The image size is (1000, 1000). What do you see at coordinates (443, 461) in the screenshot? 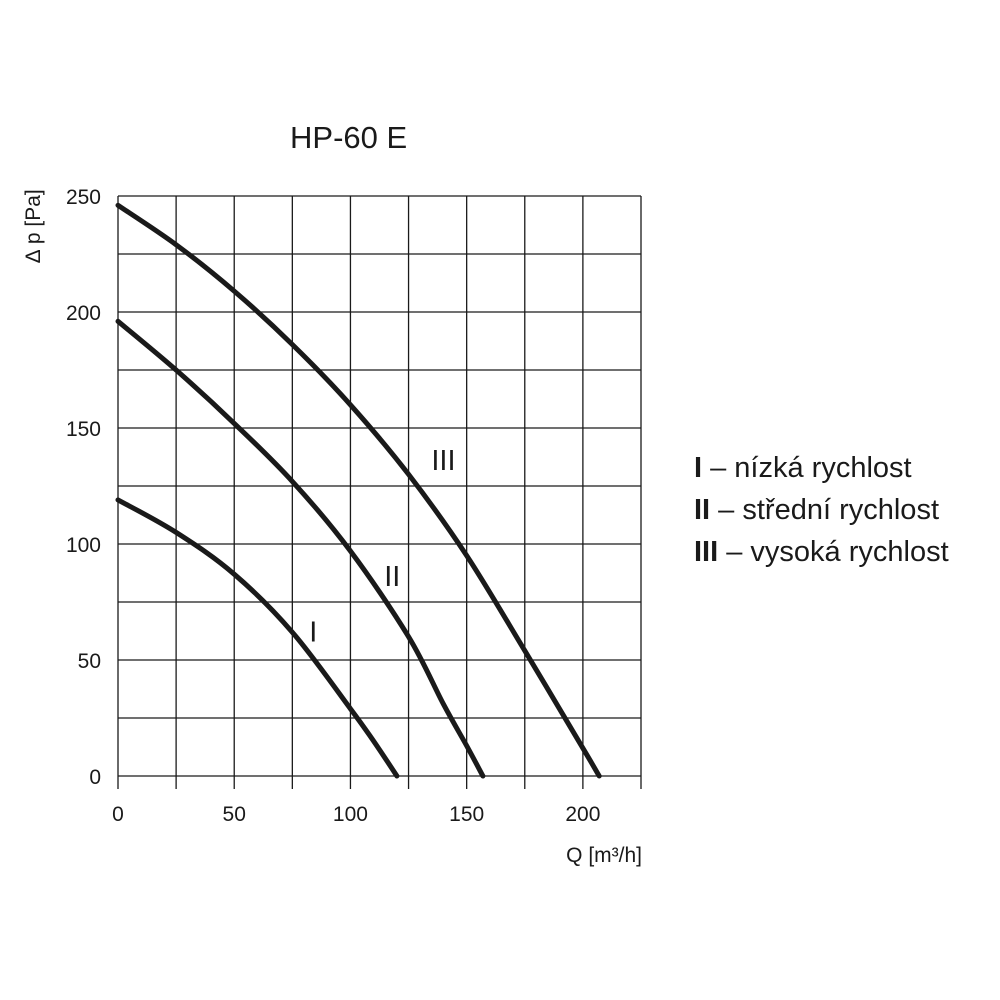
I see `series-label-III: III` at bounding box center [443, 461].